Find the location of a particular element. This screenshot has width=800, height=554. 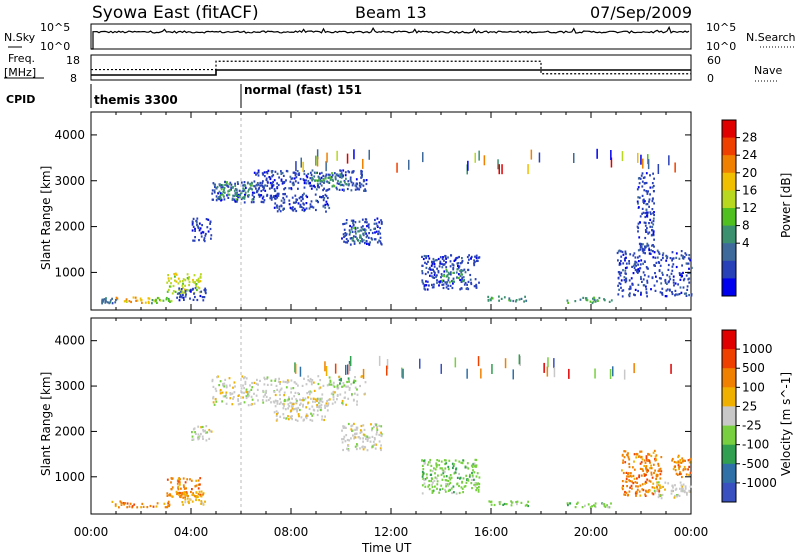

freq-tick-high: 18 is located at coordinates (73, 60).